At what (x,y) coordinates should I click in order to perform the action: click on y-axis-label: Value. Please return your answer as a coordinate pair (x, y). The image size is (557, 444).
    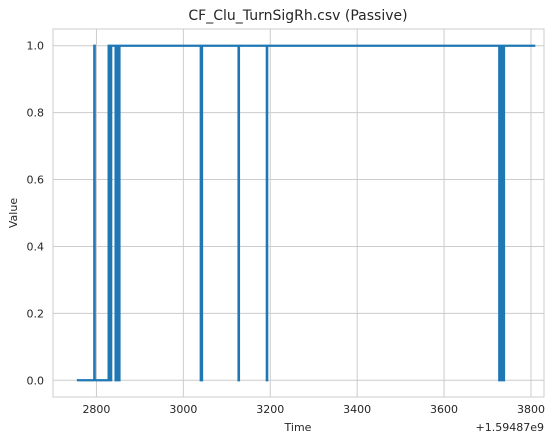
    Looking at the image, I should click on (13, 213).